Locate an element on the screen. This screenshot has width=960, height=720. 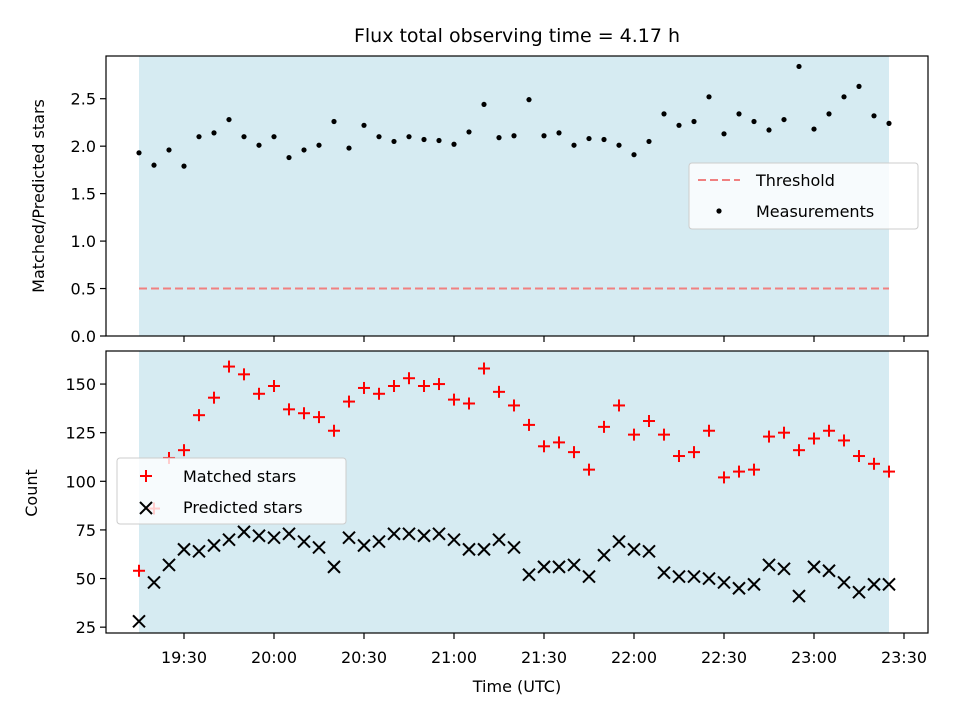
counts-legend: Matched stars Predicted stars is located at coordinates (231, 491).